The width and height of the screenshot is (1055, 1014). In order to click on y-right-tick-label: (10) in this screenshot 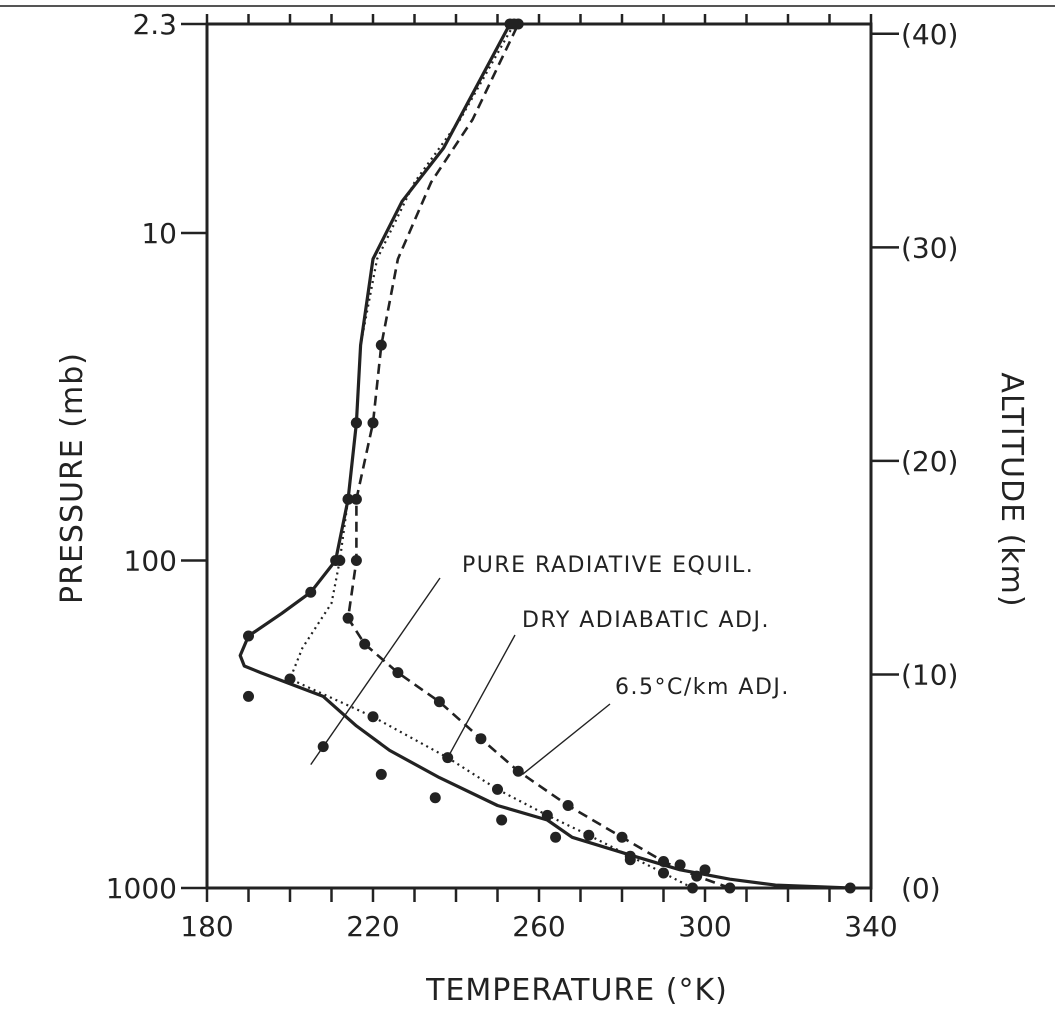, I will do `click(929, 674)`.